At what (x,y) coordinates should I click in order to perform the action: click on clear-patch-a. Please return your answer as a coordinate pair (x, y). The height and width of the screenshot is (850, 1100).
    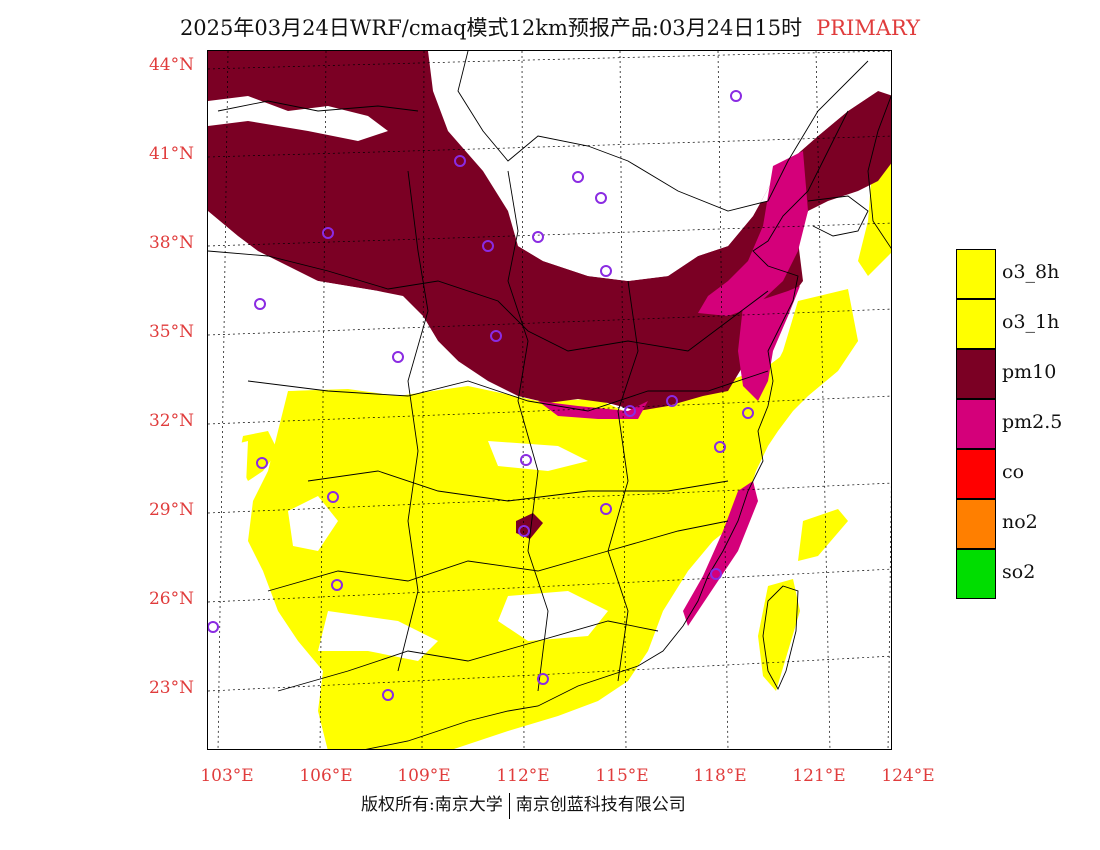
    Looking at the image, I should click on (313, 523).